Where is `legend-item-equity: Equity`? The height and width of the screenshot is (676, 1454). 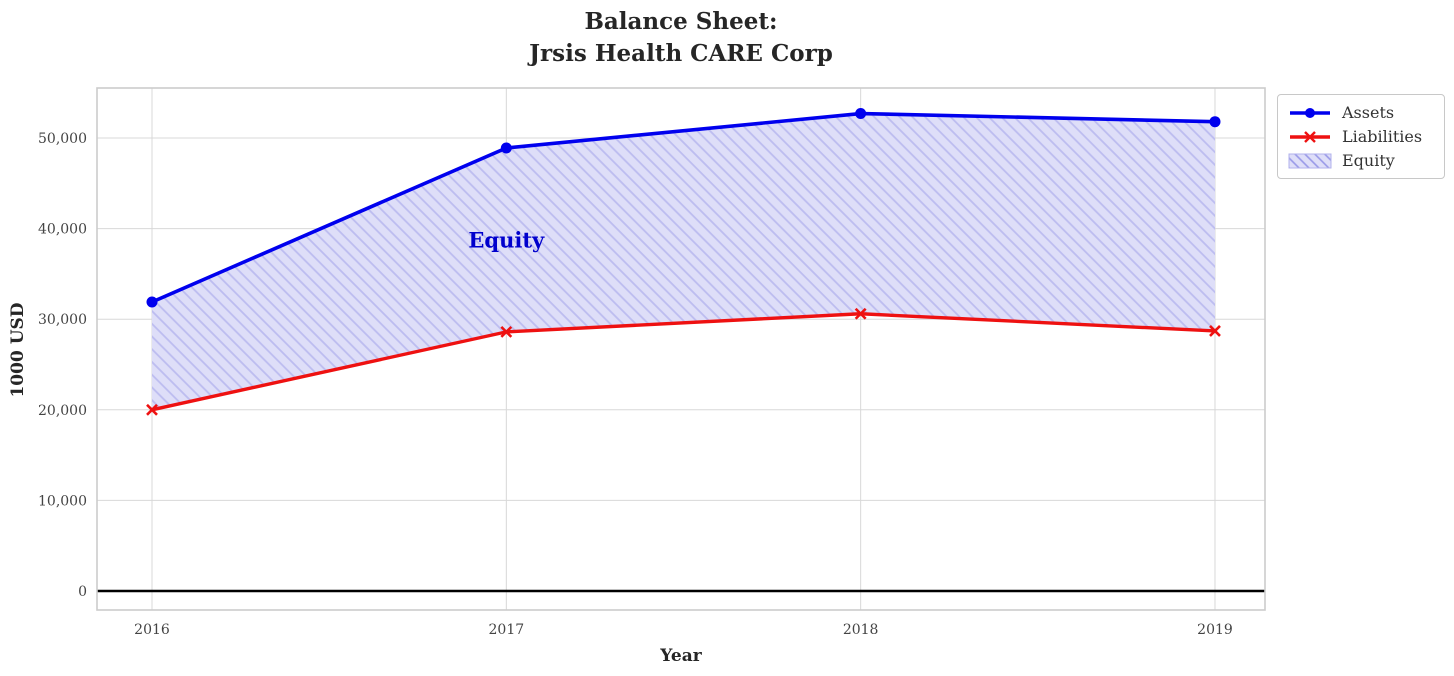 legend-item-equity: Equity is located at coordinates (1361, 160).